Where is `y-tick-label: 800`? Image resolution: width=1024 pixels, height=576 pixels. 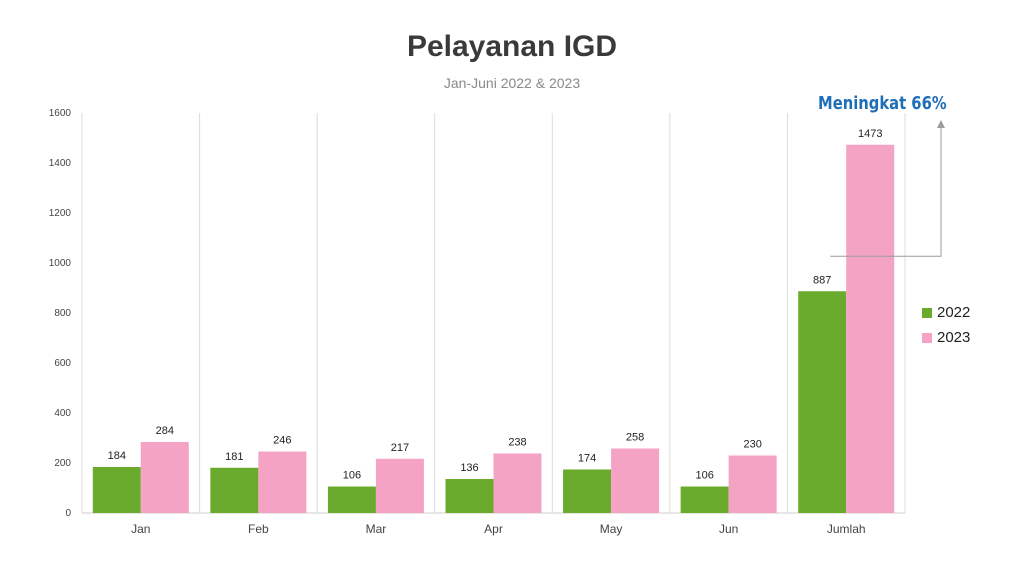
y-tick-label: 800 is located at coordinates (62, 313).